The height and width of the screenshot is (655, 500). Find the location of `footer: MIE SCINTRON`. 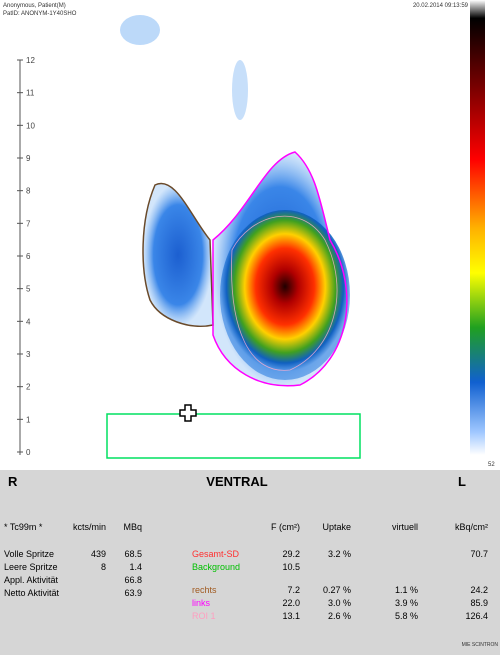

footer: MIE SCINTRON is located at coordinates (480, 645).